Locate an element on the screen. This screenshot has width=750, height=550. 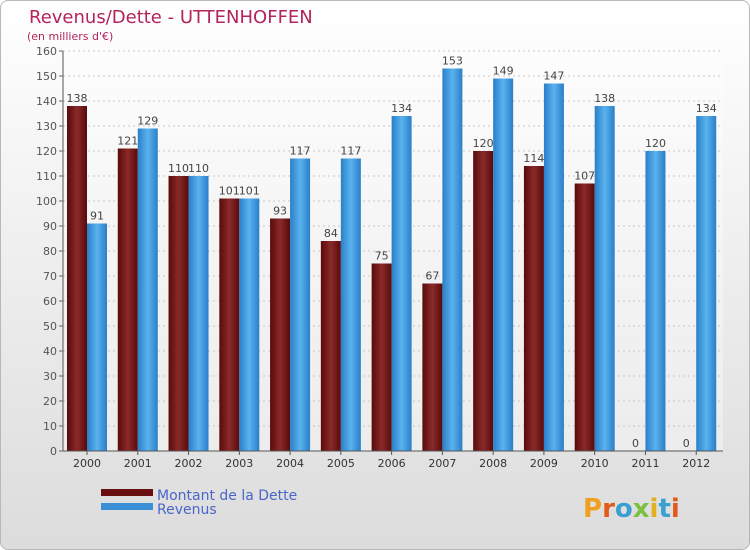
ytick-label-160: 160 is located at coordinates (46, 51).